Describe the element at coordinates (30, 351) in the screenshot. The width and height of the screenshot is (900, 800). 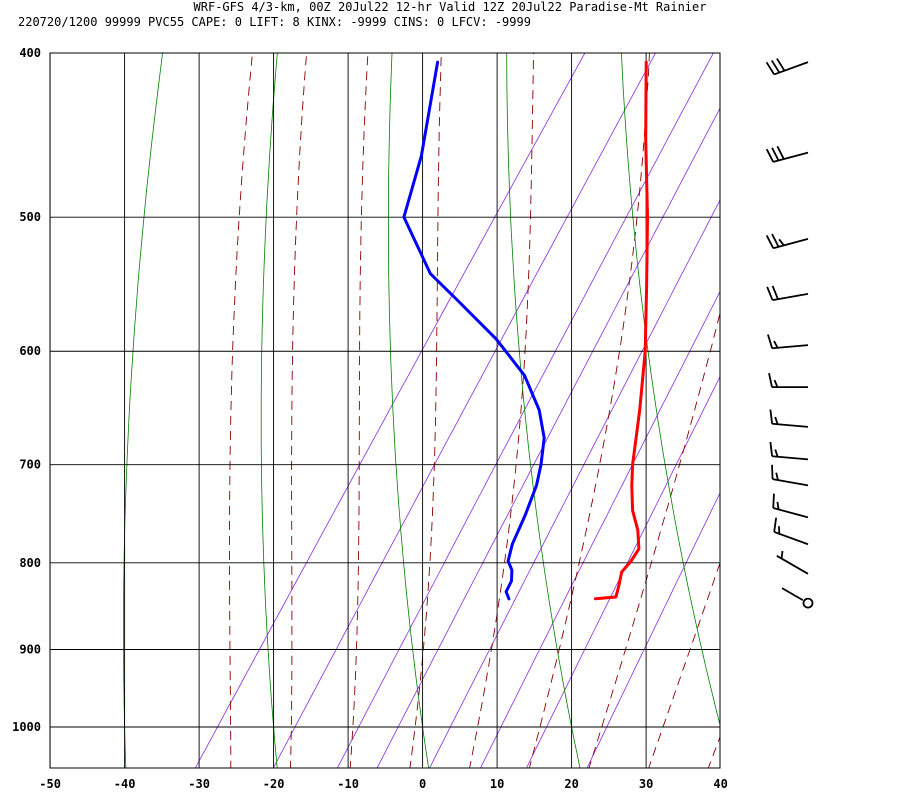
I see `pressure-tick-label: 600` at that location.